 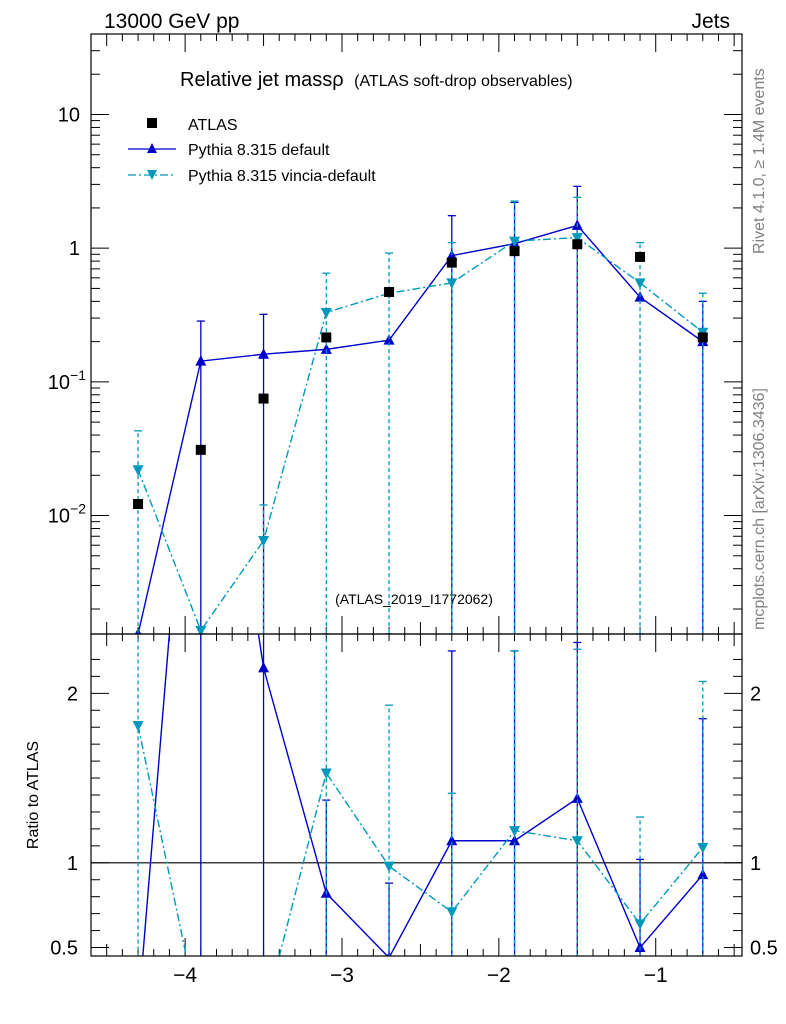 I want to click on y-tick-label: 10⁻², so click(x=67, y=514).